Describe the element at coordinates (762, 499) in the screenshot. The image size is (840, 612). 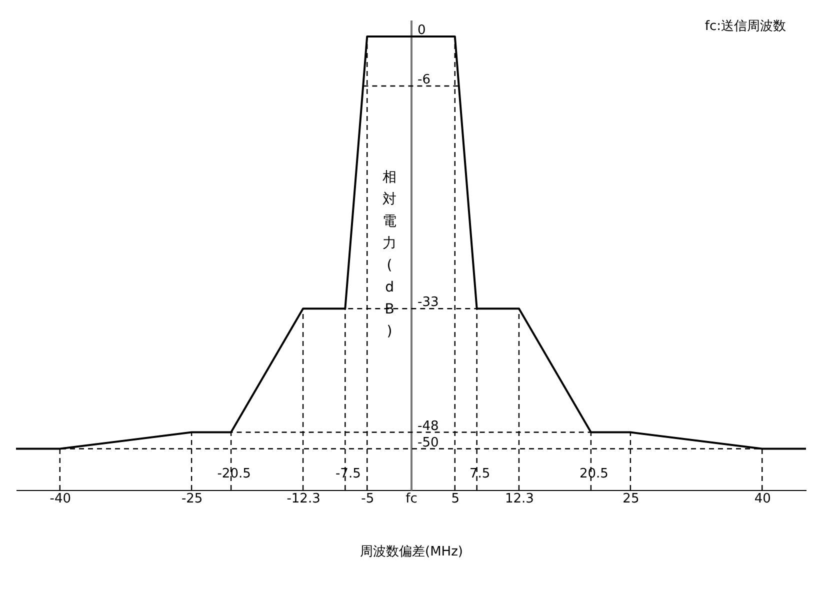
I see `x-tick-label: 40` at that location.